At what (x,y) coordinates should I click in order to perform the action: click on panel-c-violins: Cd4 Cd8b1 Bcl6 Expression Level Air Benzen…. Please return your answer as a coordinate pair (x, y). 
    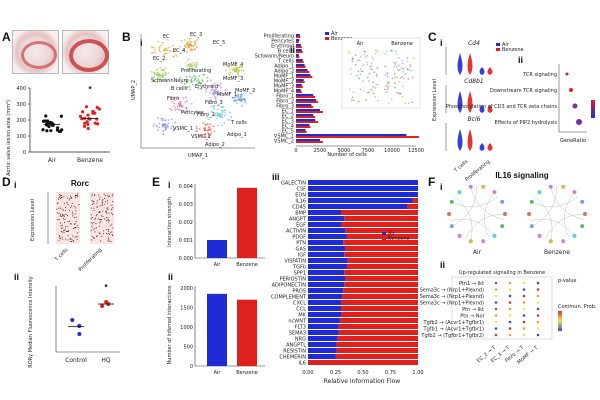
    Looking at the image, I should click on (478, 111).